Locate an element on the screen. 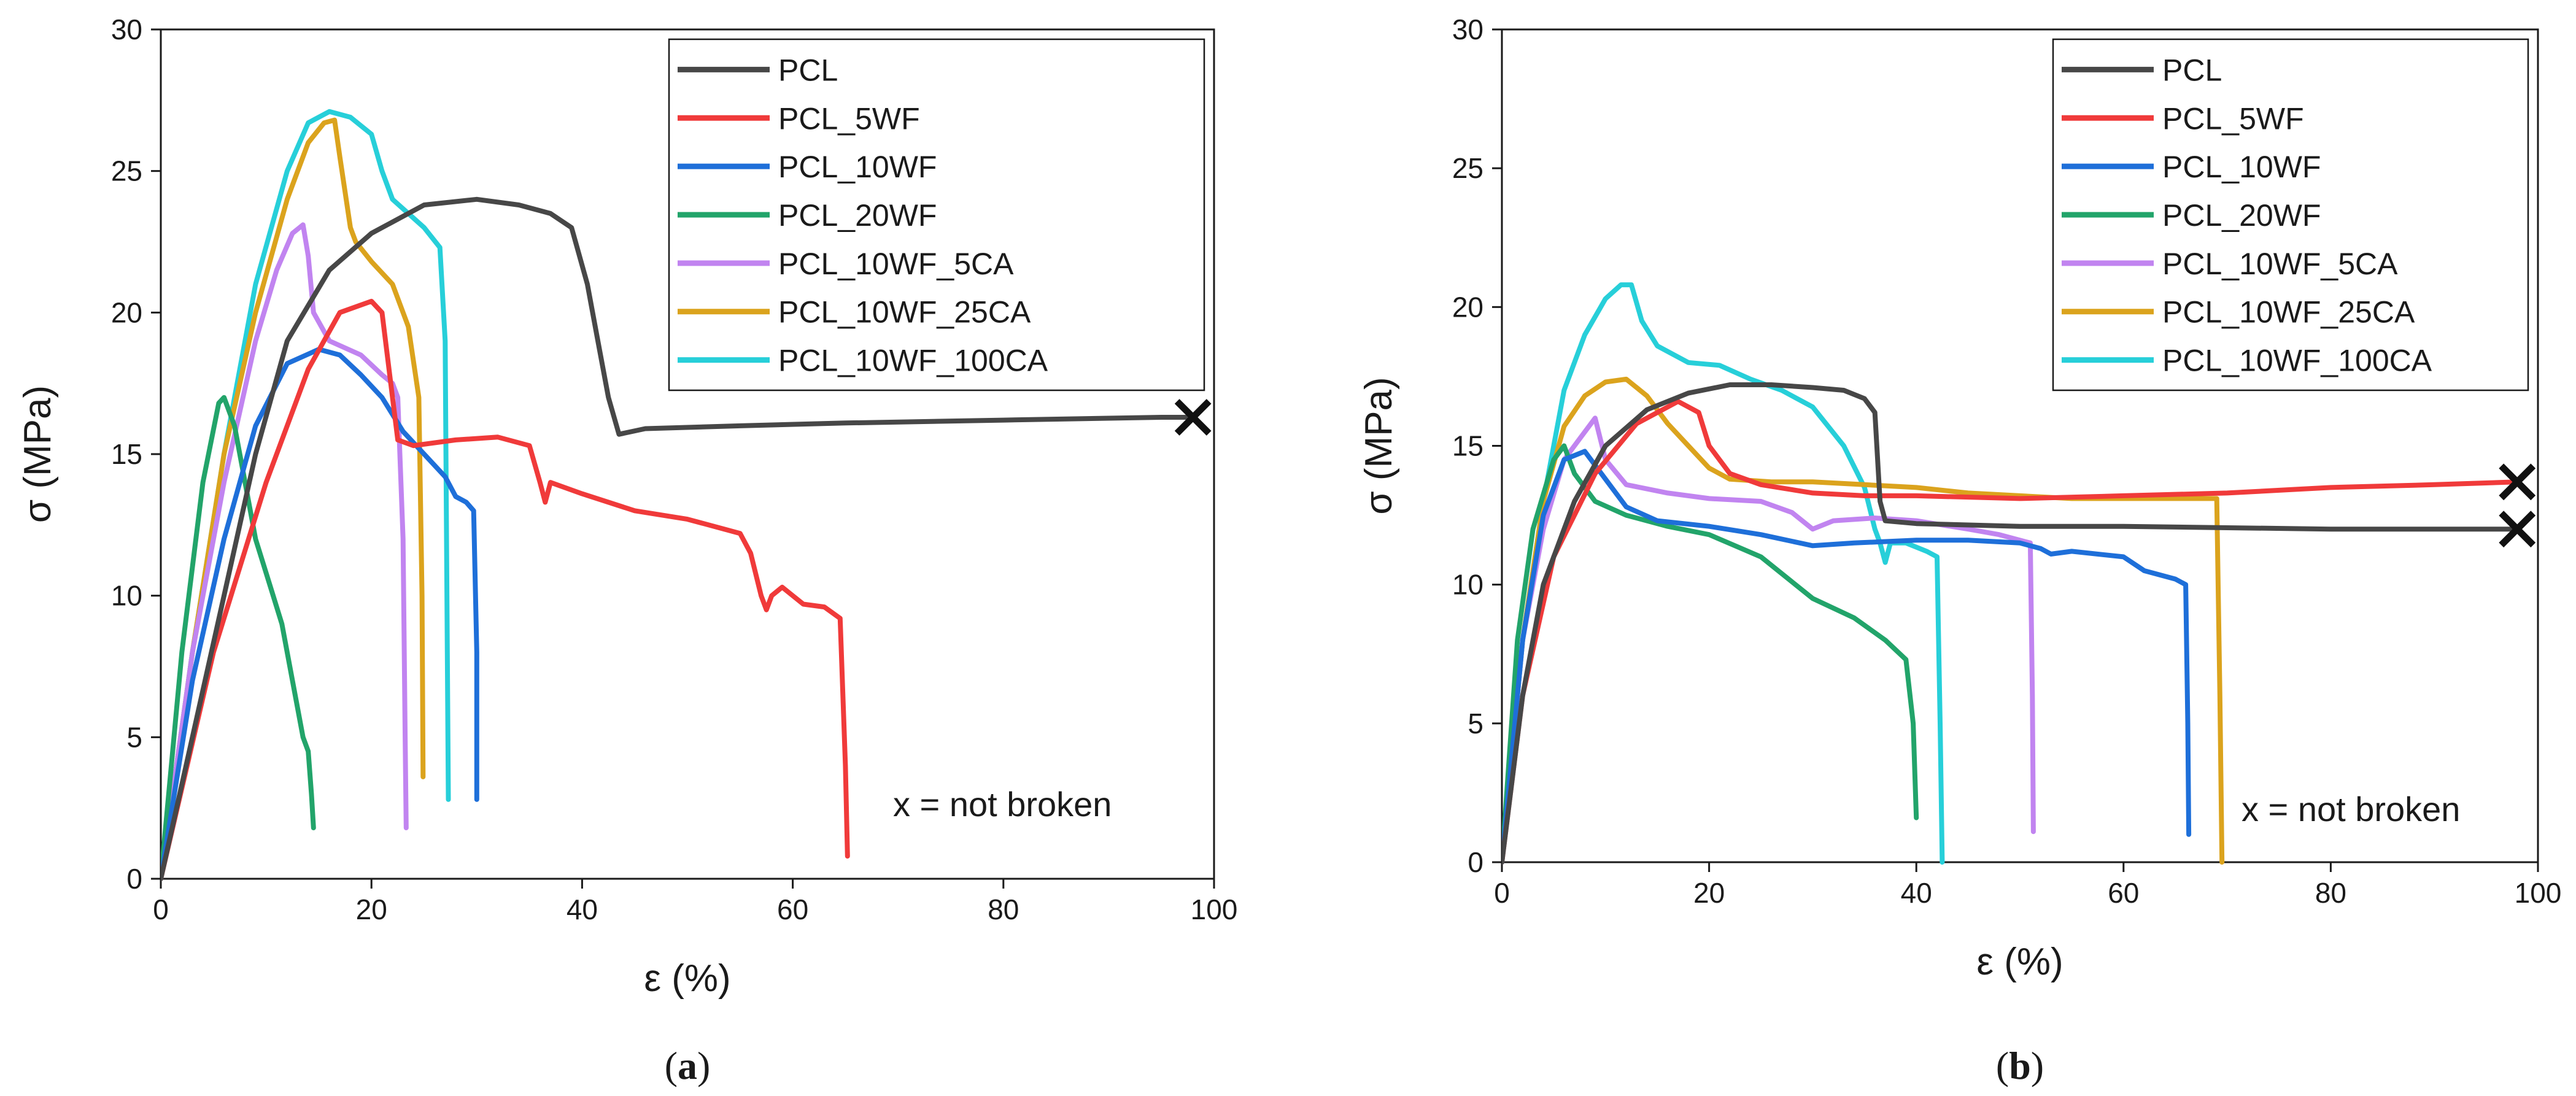 Image resolution: width=2576 pixels, height=1096 pixels. panel-label: (a) is located at coordinates (688, 1065).